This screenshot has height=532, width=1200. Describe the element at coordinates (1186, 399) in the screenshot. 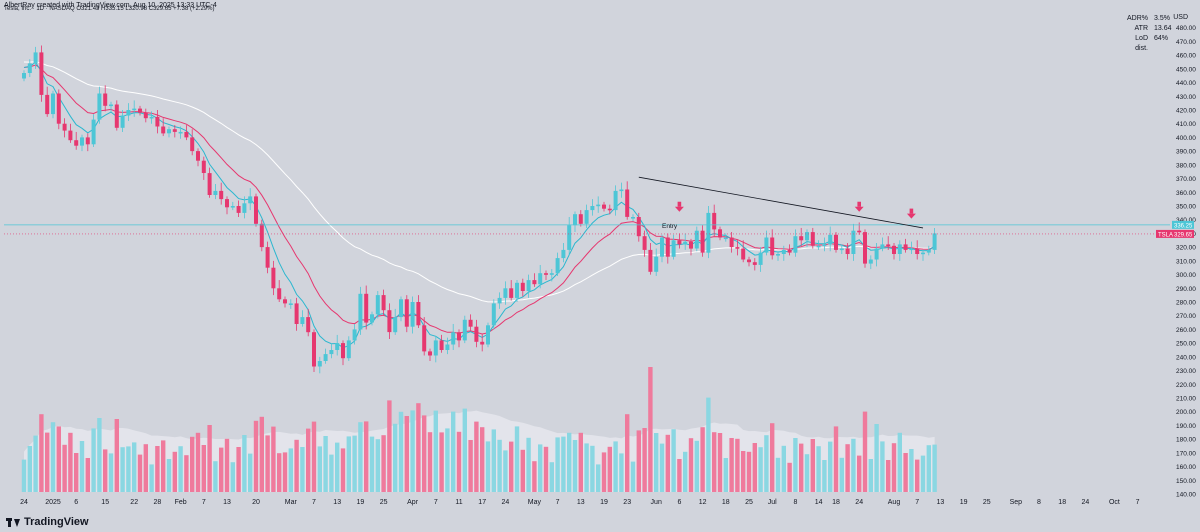

I see `y-tick-label: 210.00` at that location.